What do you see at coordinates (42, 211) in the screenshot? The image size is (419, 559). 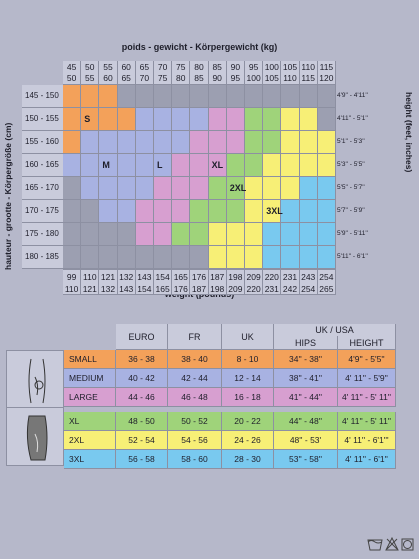 I see `height-cm-row: 170 - 175` at bounding box center [42, 211].